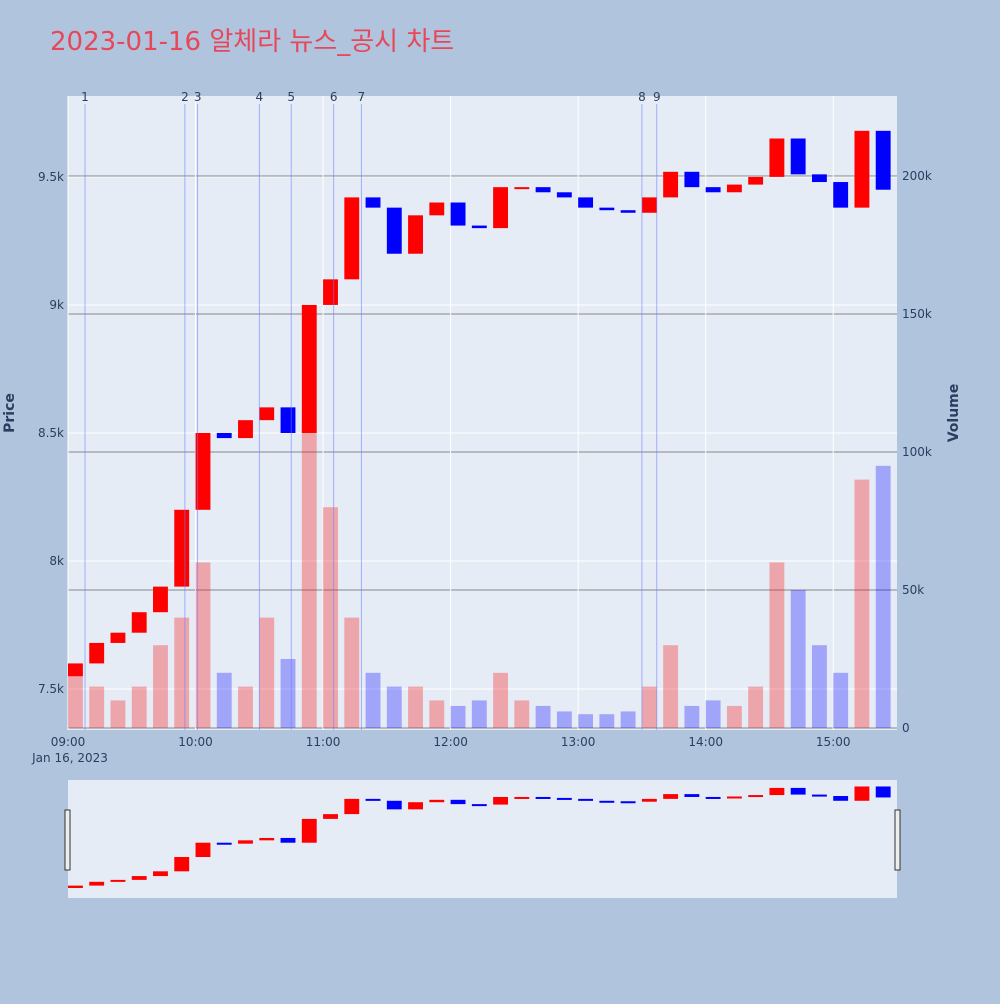  I want to click on news-label: 2, so click(185, 97).